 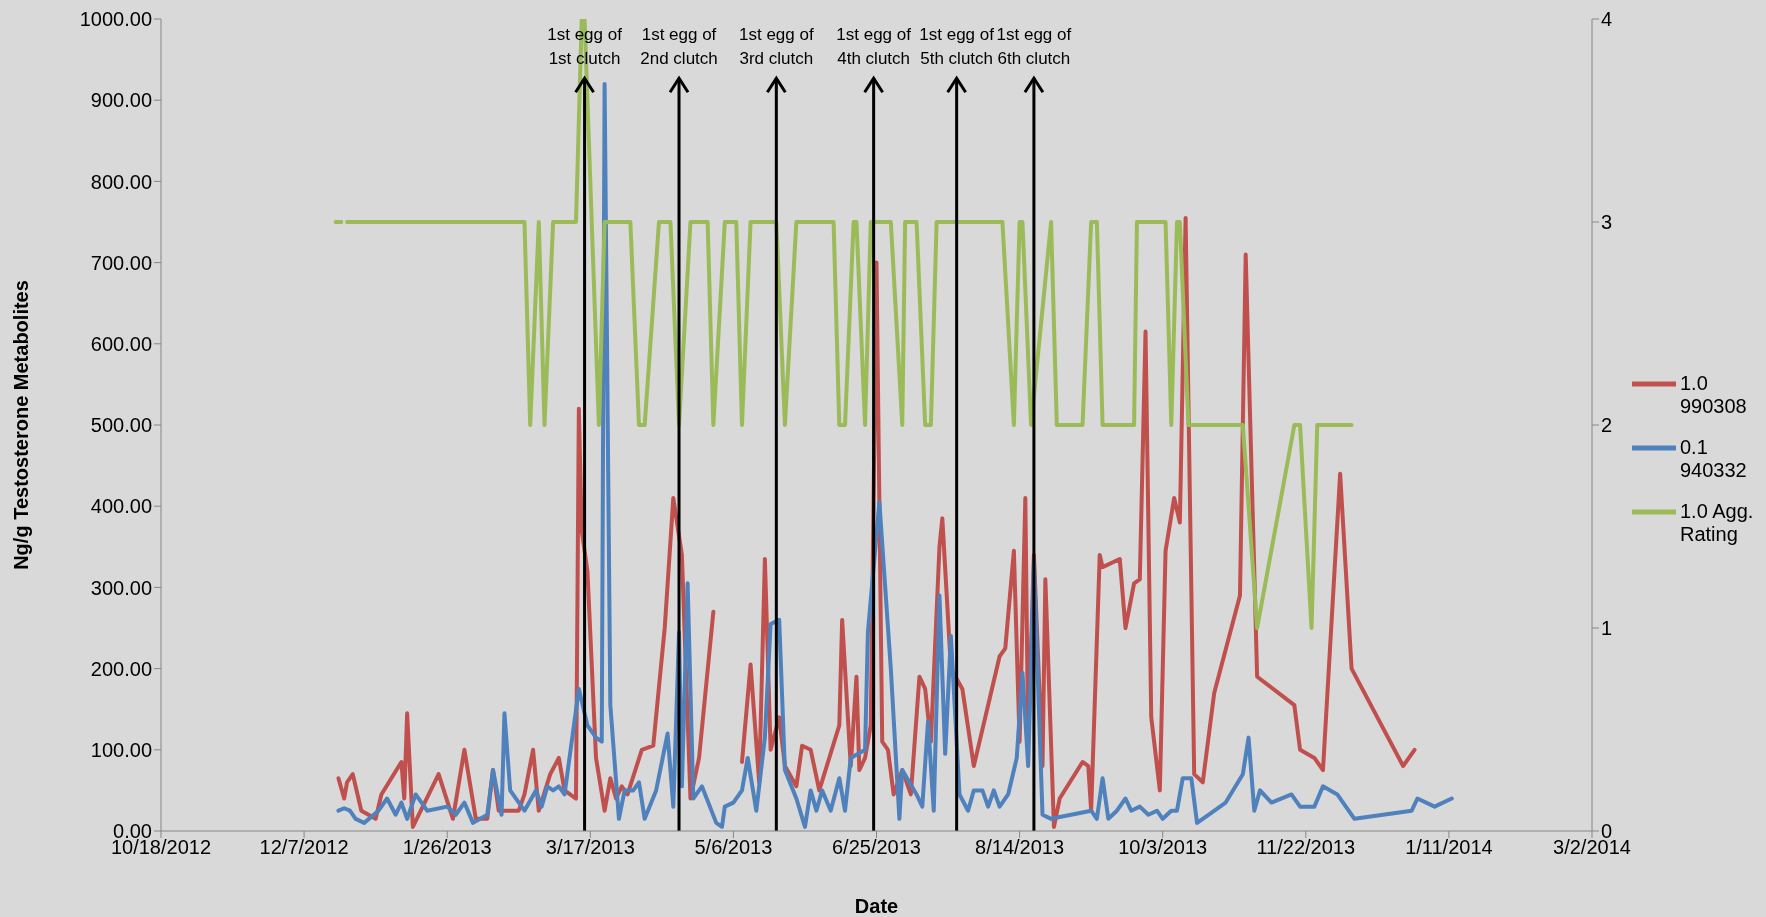 What do you see at coordinates (733, 847) in the screenshot?
I see `x-tick-label: 5/6/2013` at bounding box center [733, 847].